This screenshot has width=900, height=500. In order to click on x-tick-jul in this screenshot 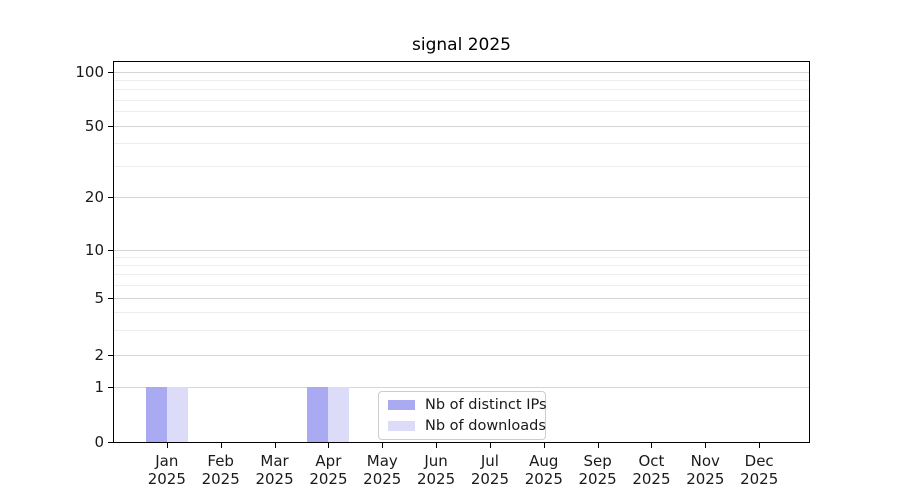, I will do `click(490, 445)`.